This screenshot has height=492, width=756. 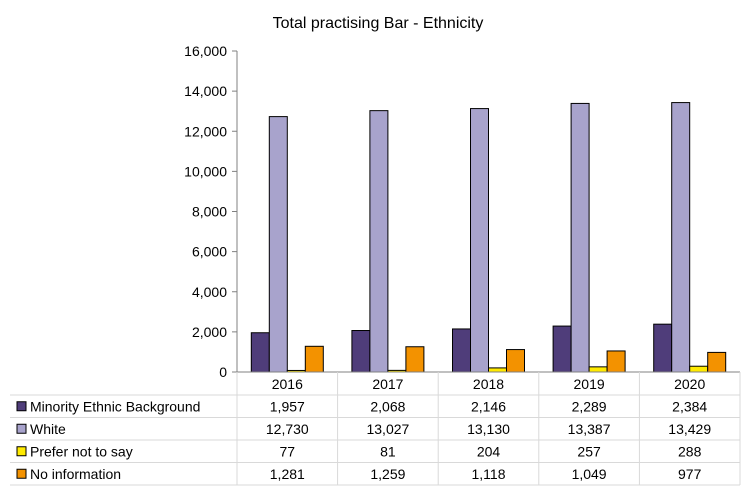 What do you see at coordinates (689, 406) in the screenshot?
I see `data-label: 2,384` at bounding box center [689, 406].